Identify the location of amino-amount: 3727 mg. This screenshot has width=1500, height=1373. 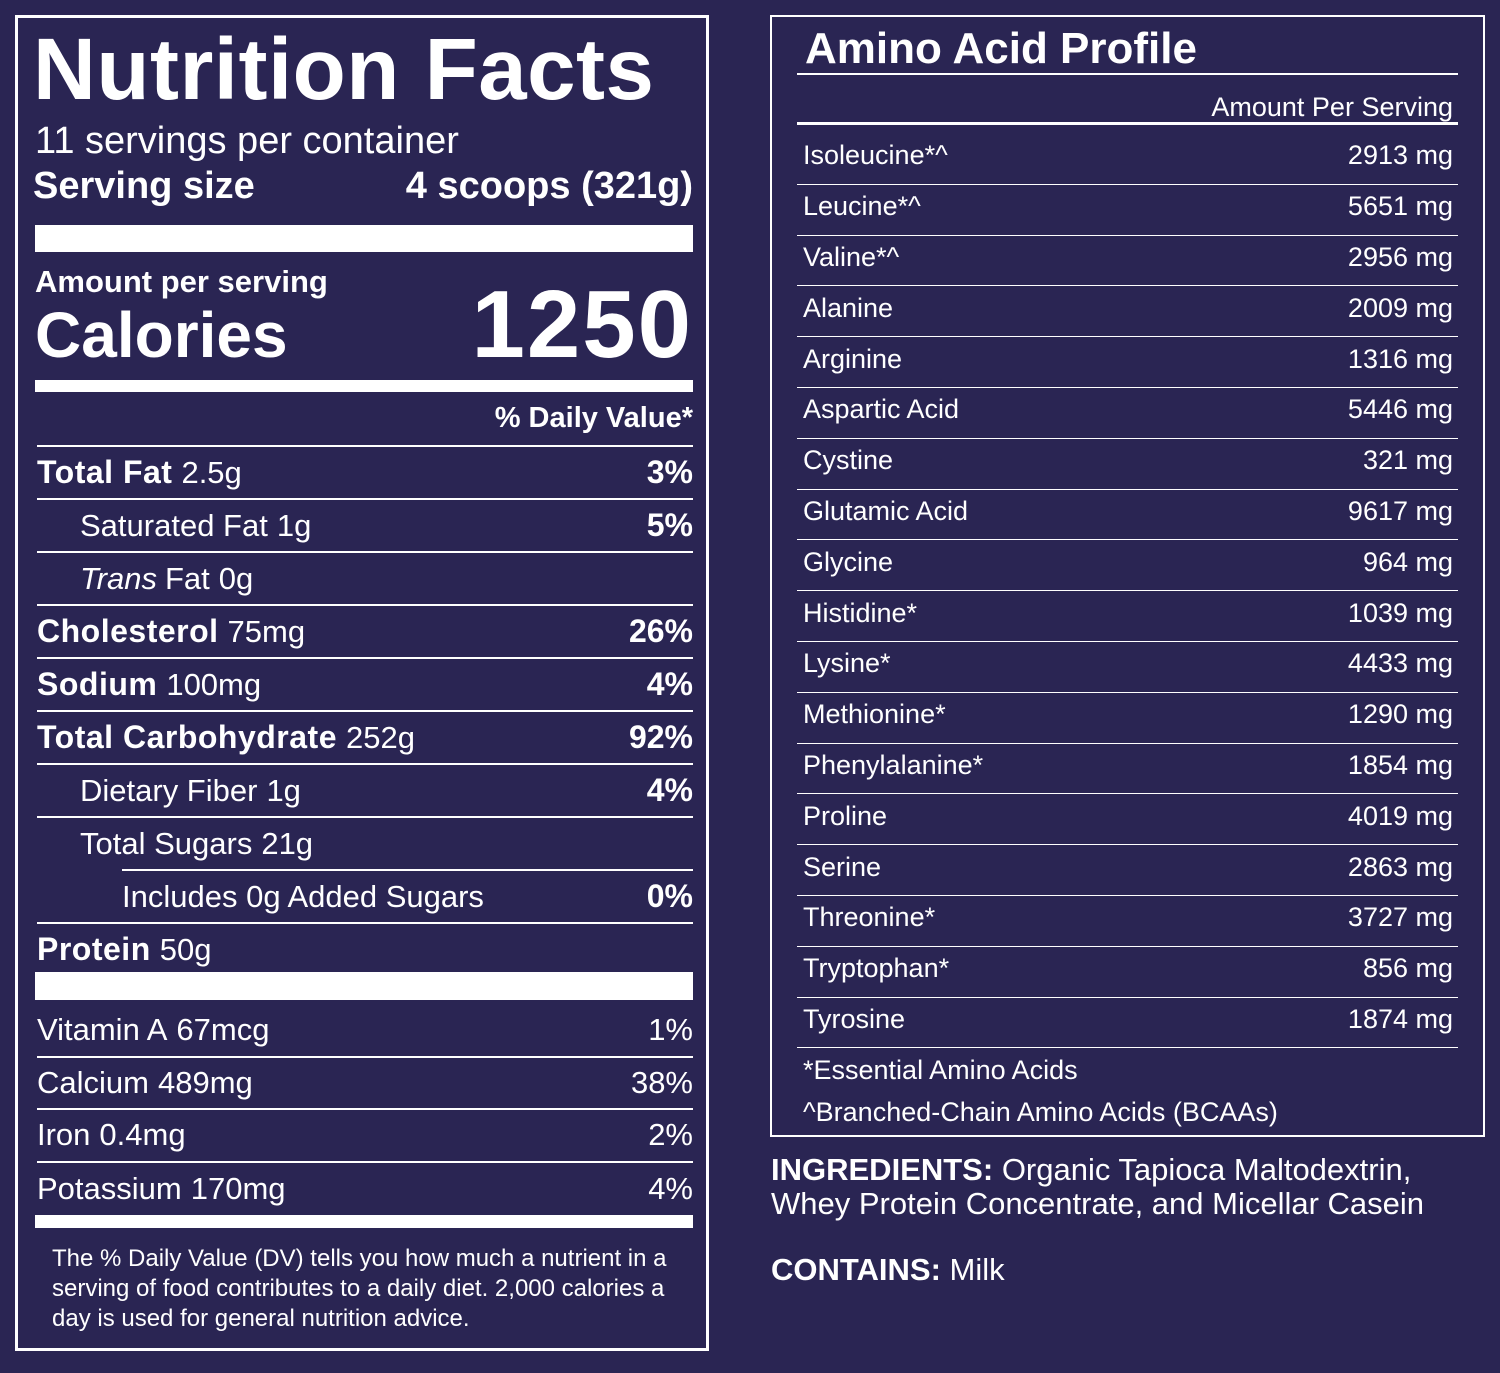
(1400, 917).